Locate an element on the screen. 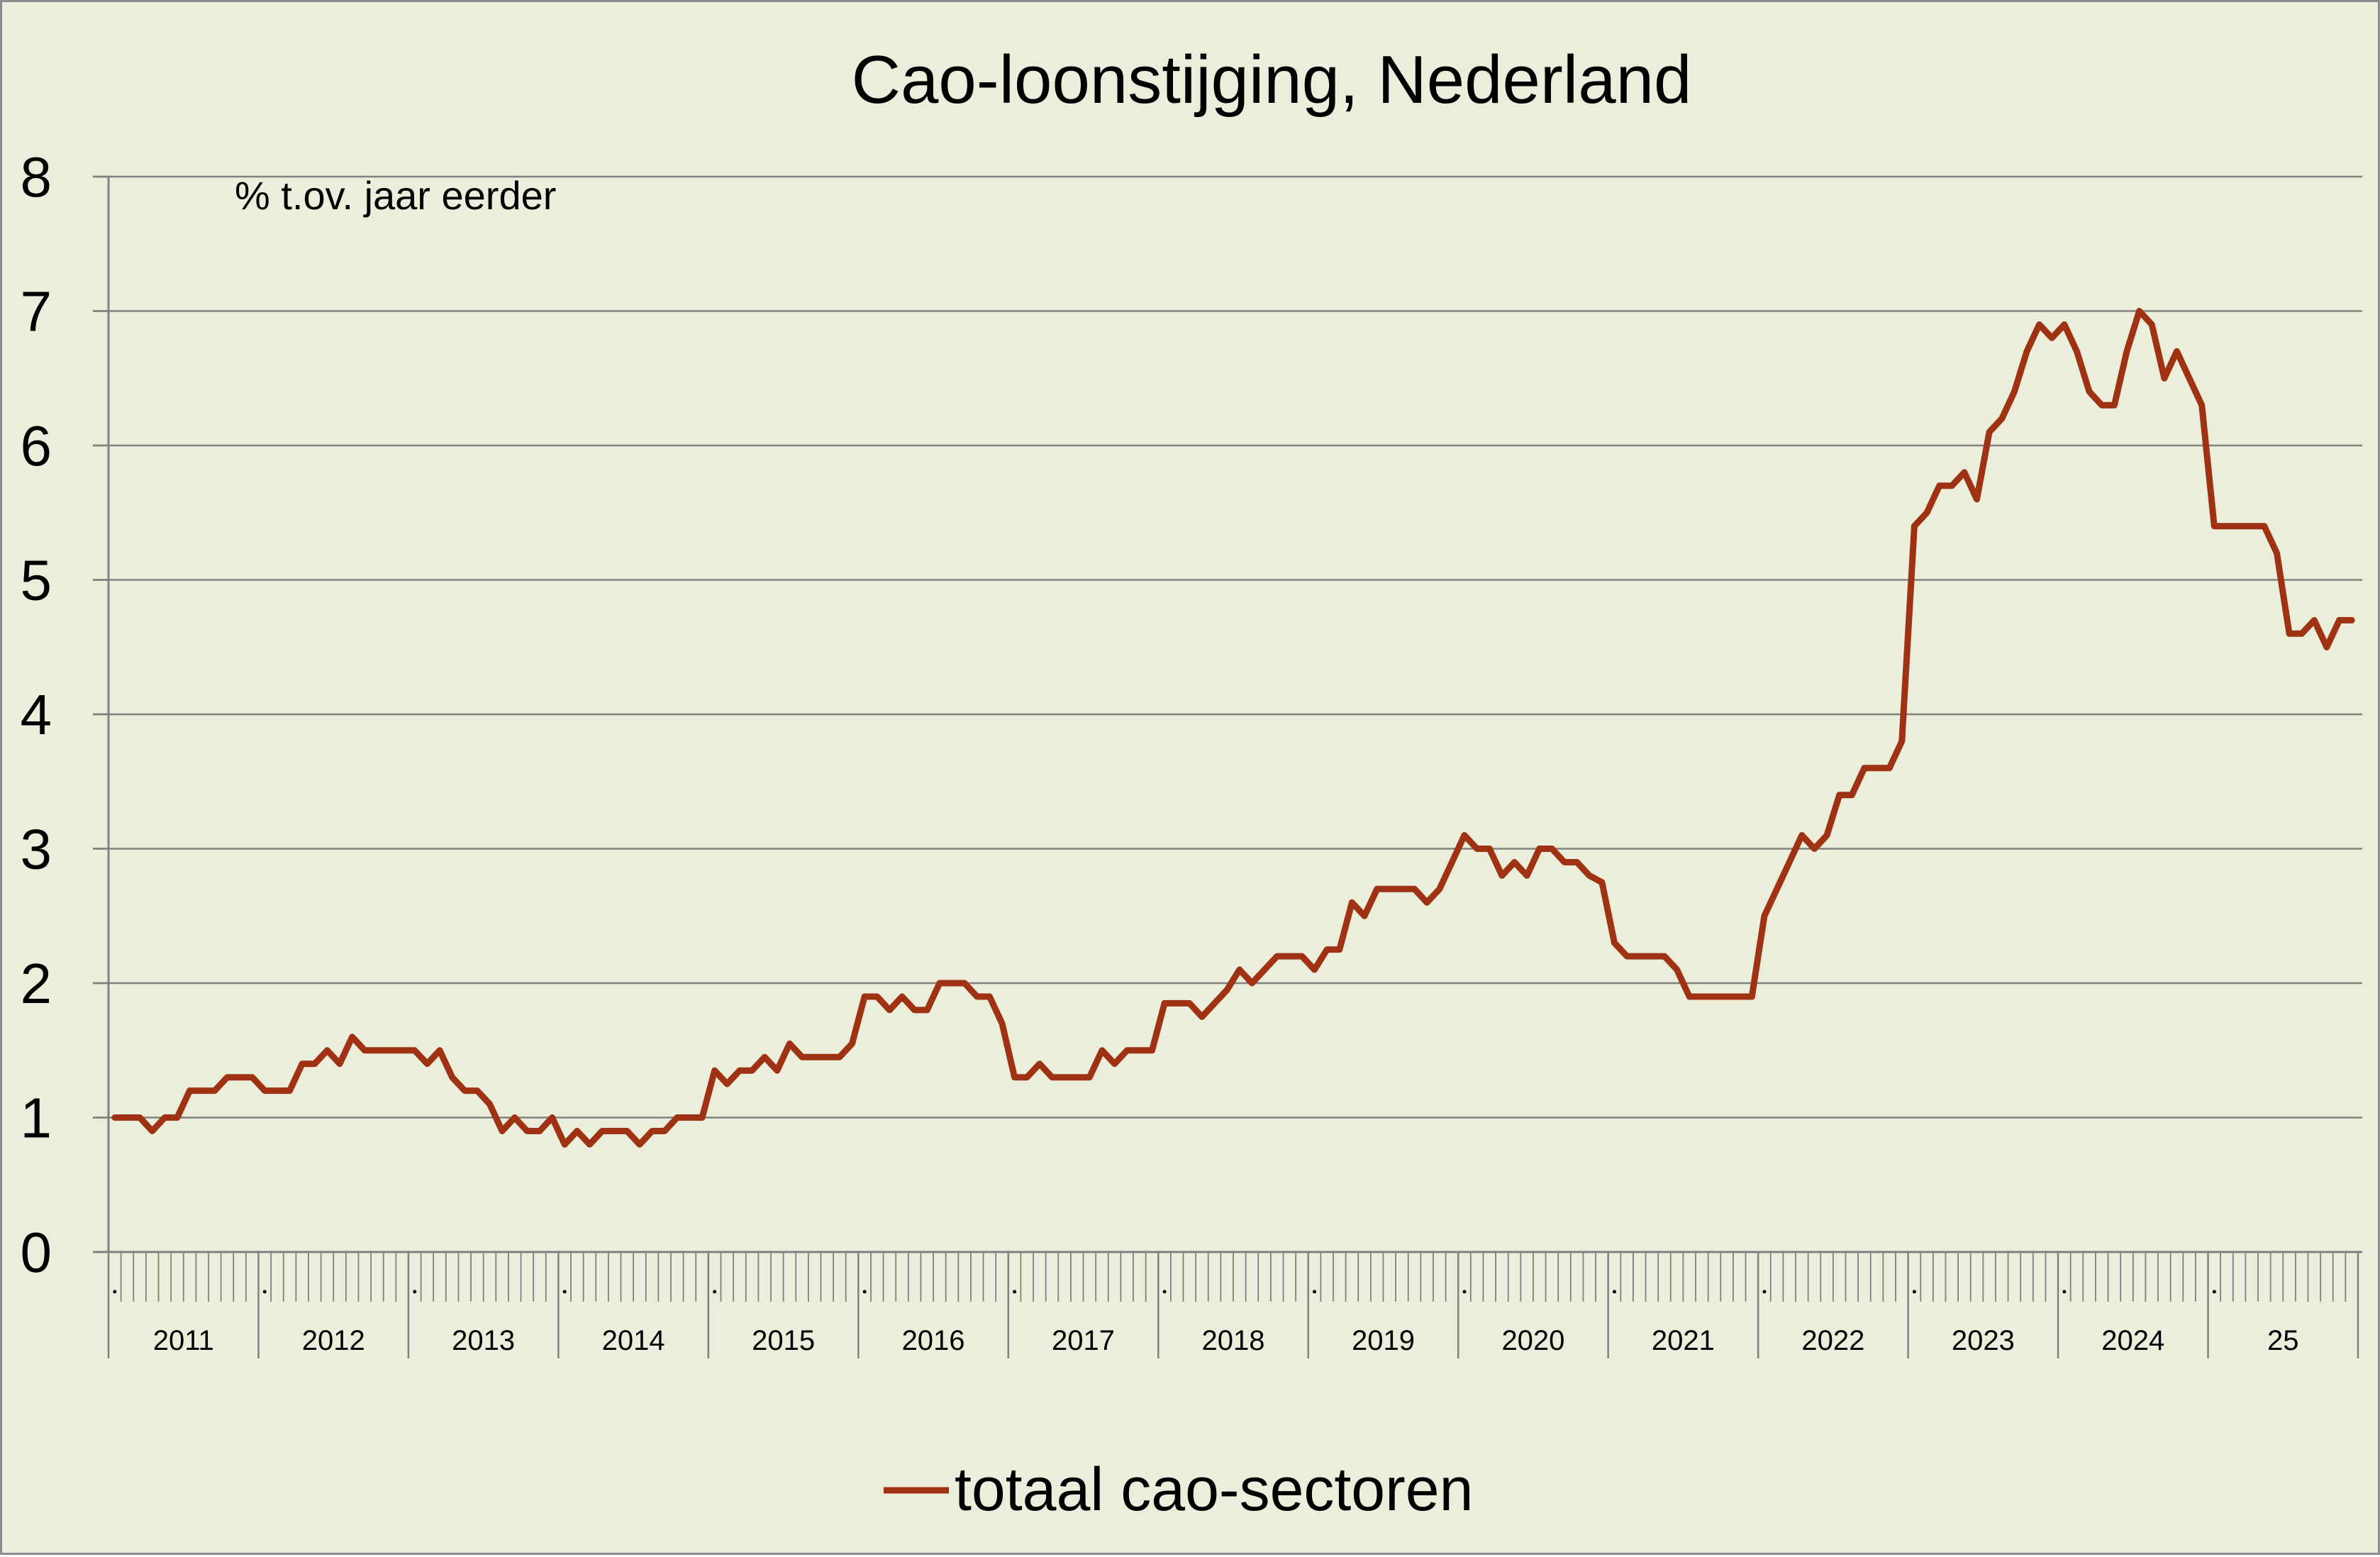 The height and width of the screenshot is (1557, 2380). legend-label: totaal cao-sectoren is located at coordinates (1214, 1490).